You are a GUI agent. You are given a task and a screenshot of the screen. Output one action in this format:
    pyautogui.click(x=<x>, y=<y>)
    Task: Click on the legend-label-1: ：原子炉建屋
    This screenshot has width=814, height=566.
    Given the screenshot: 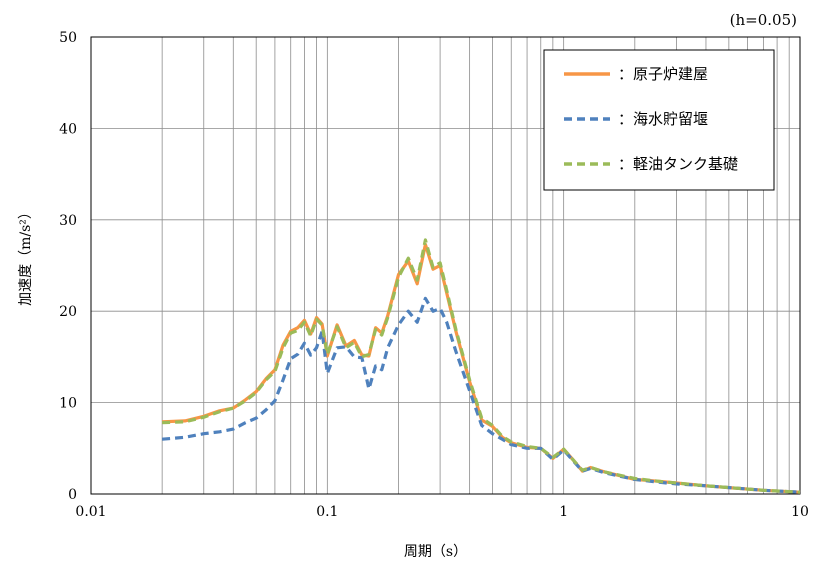 What is the action you would take?
    pyautogui.click(x=663, y=74)
    